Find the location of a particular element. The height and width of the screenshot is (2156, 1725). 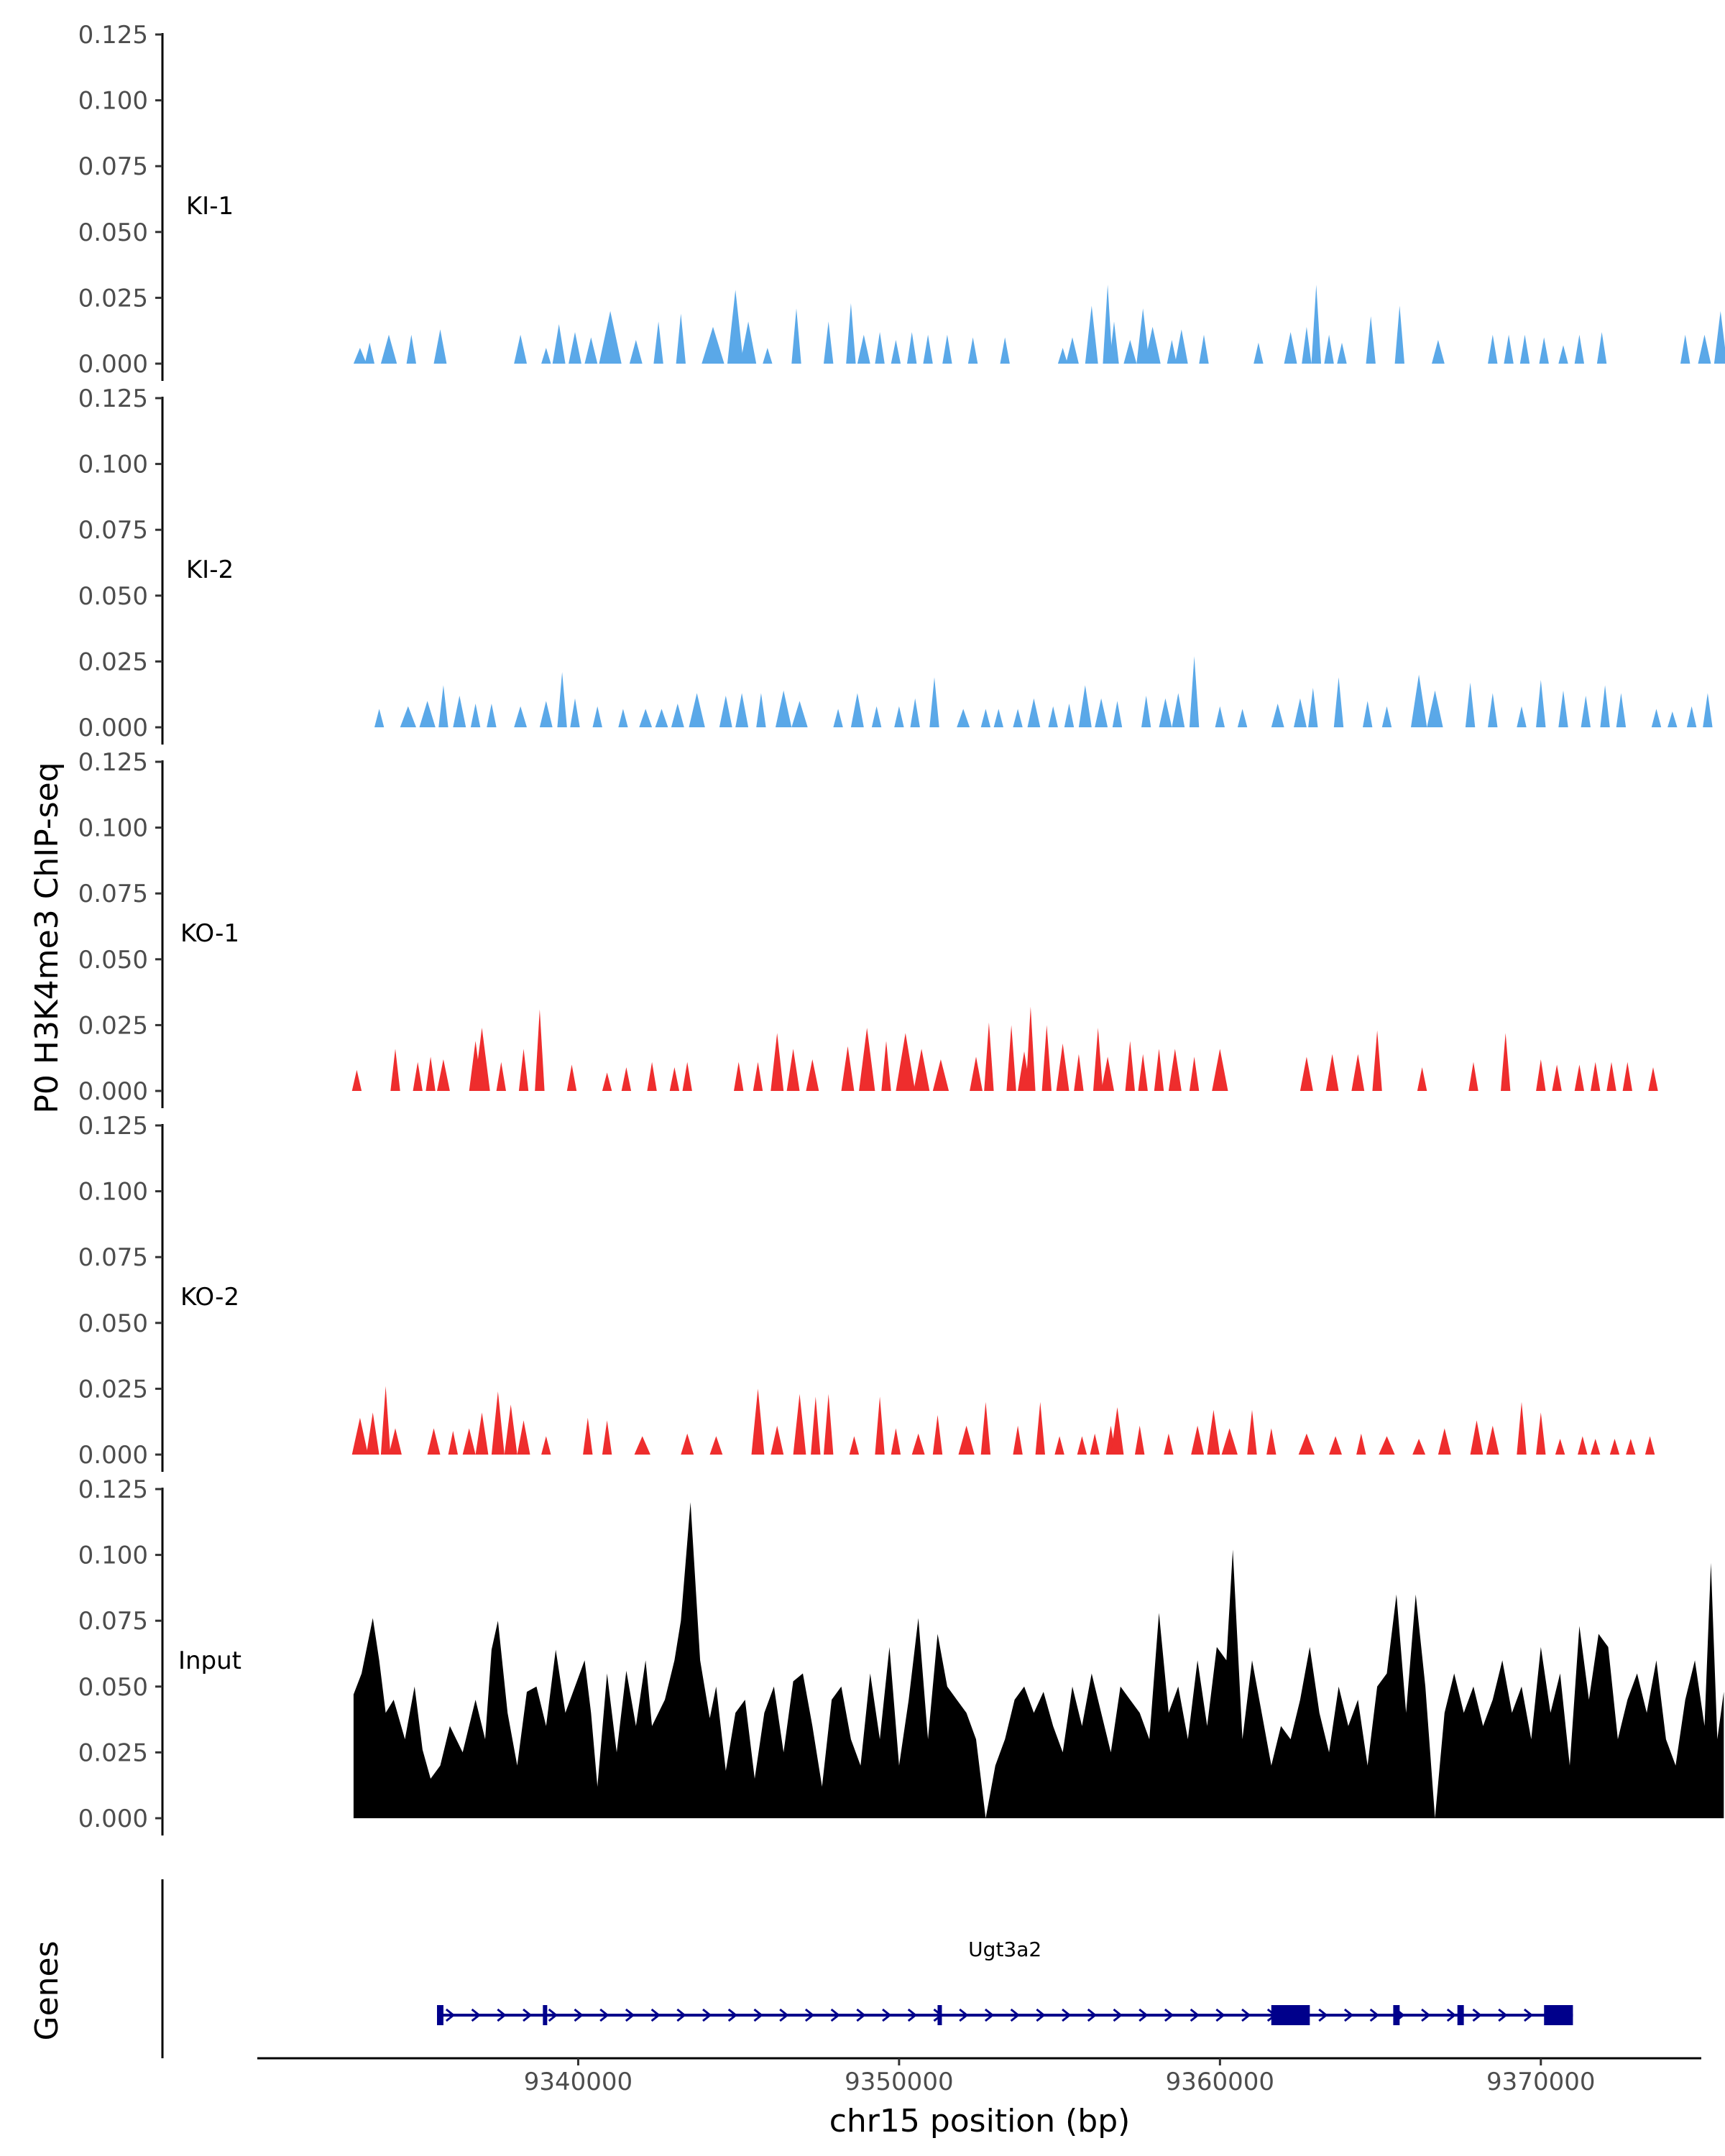

x-tick-label: 9340000 is located at coordinates (578, 2082).